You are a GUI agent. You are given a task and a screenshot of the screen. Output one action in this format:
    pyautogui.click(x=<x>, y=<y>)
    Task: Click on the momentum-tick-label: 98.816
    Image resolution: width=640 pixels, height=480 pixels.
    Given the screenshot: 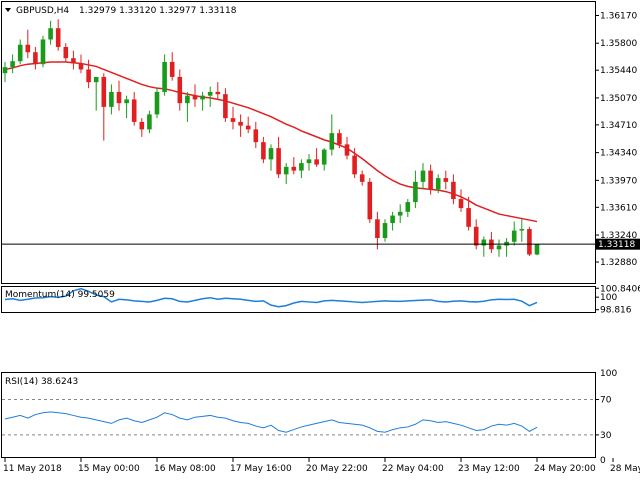 What is the action you would take?
    pyautogui.click(x=616, y=311)
    